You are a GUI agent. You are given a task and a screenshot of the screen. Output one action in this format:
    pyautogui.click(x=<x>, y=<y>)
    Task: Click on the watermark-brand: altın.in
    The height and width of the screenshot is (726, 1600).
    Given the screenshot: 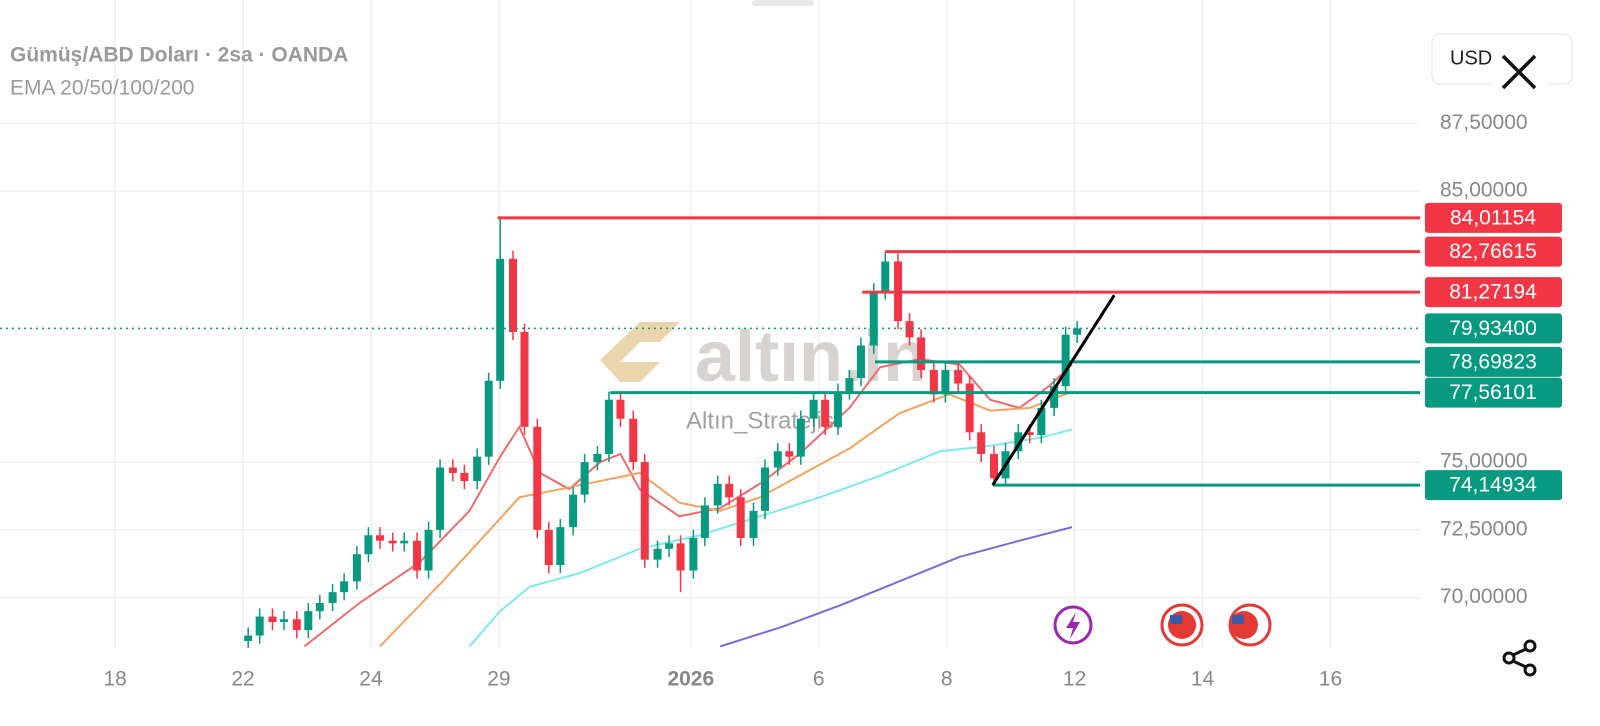 What is the action you would take?
    pyautogui.click(x=811, y=357)
    